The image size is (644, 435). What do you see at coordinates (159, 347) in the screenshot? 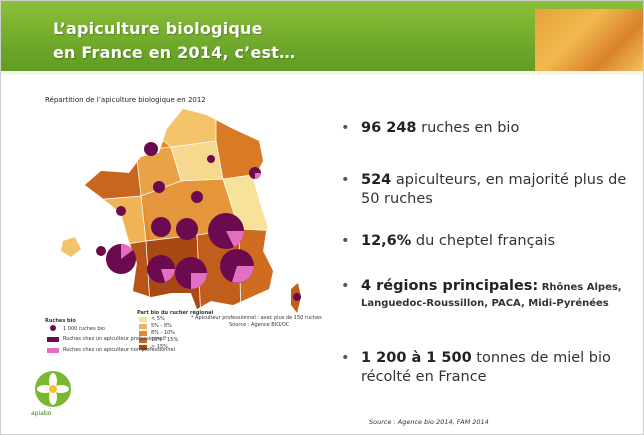
I see `legend-item: > 15%` at bounding box center [159, 347].